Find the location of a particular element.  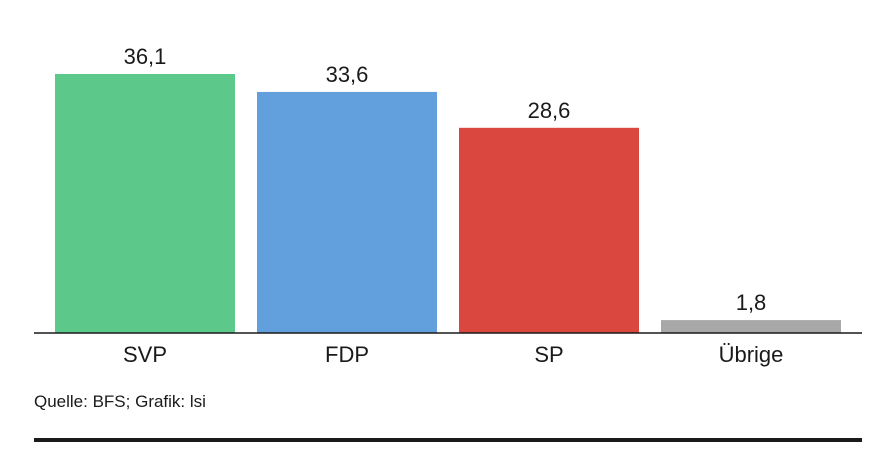

category-label-fdp: FDP is located at coordinates (347, 354).